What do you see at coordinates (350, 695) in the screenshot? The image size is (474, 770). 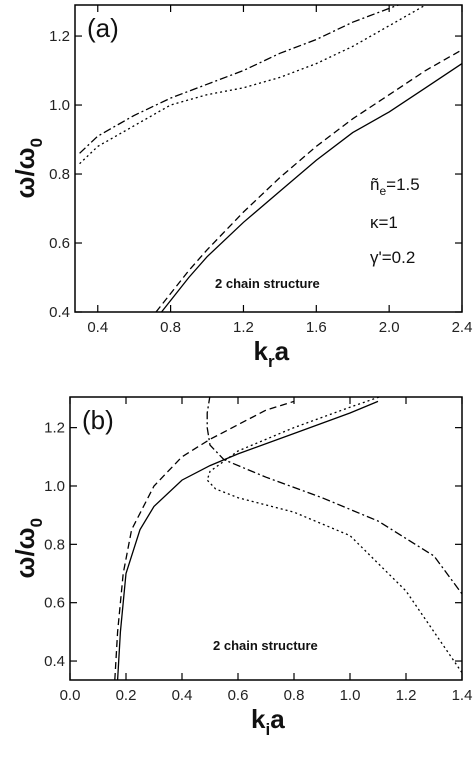 I see `x-tick-label: 1.0` at bounding box center [350, 695].